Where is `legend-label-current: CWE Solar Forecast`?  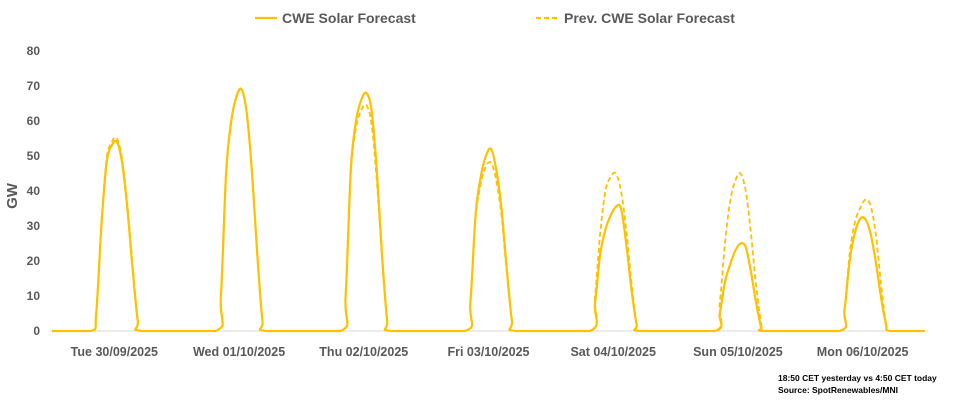
legend-label-current: CWE Solar Forecast is located at coordinates (349, 18).